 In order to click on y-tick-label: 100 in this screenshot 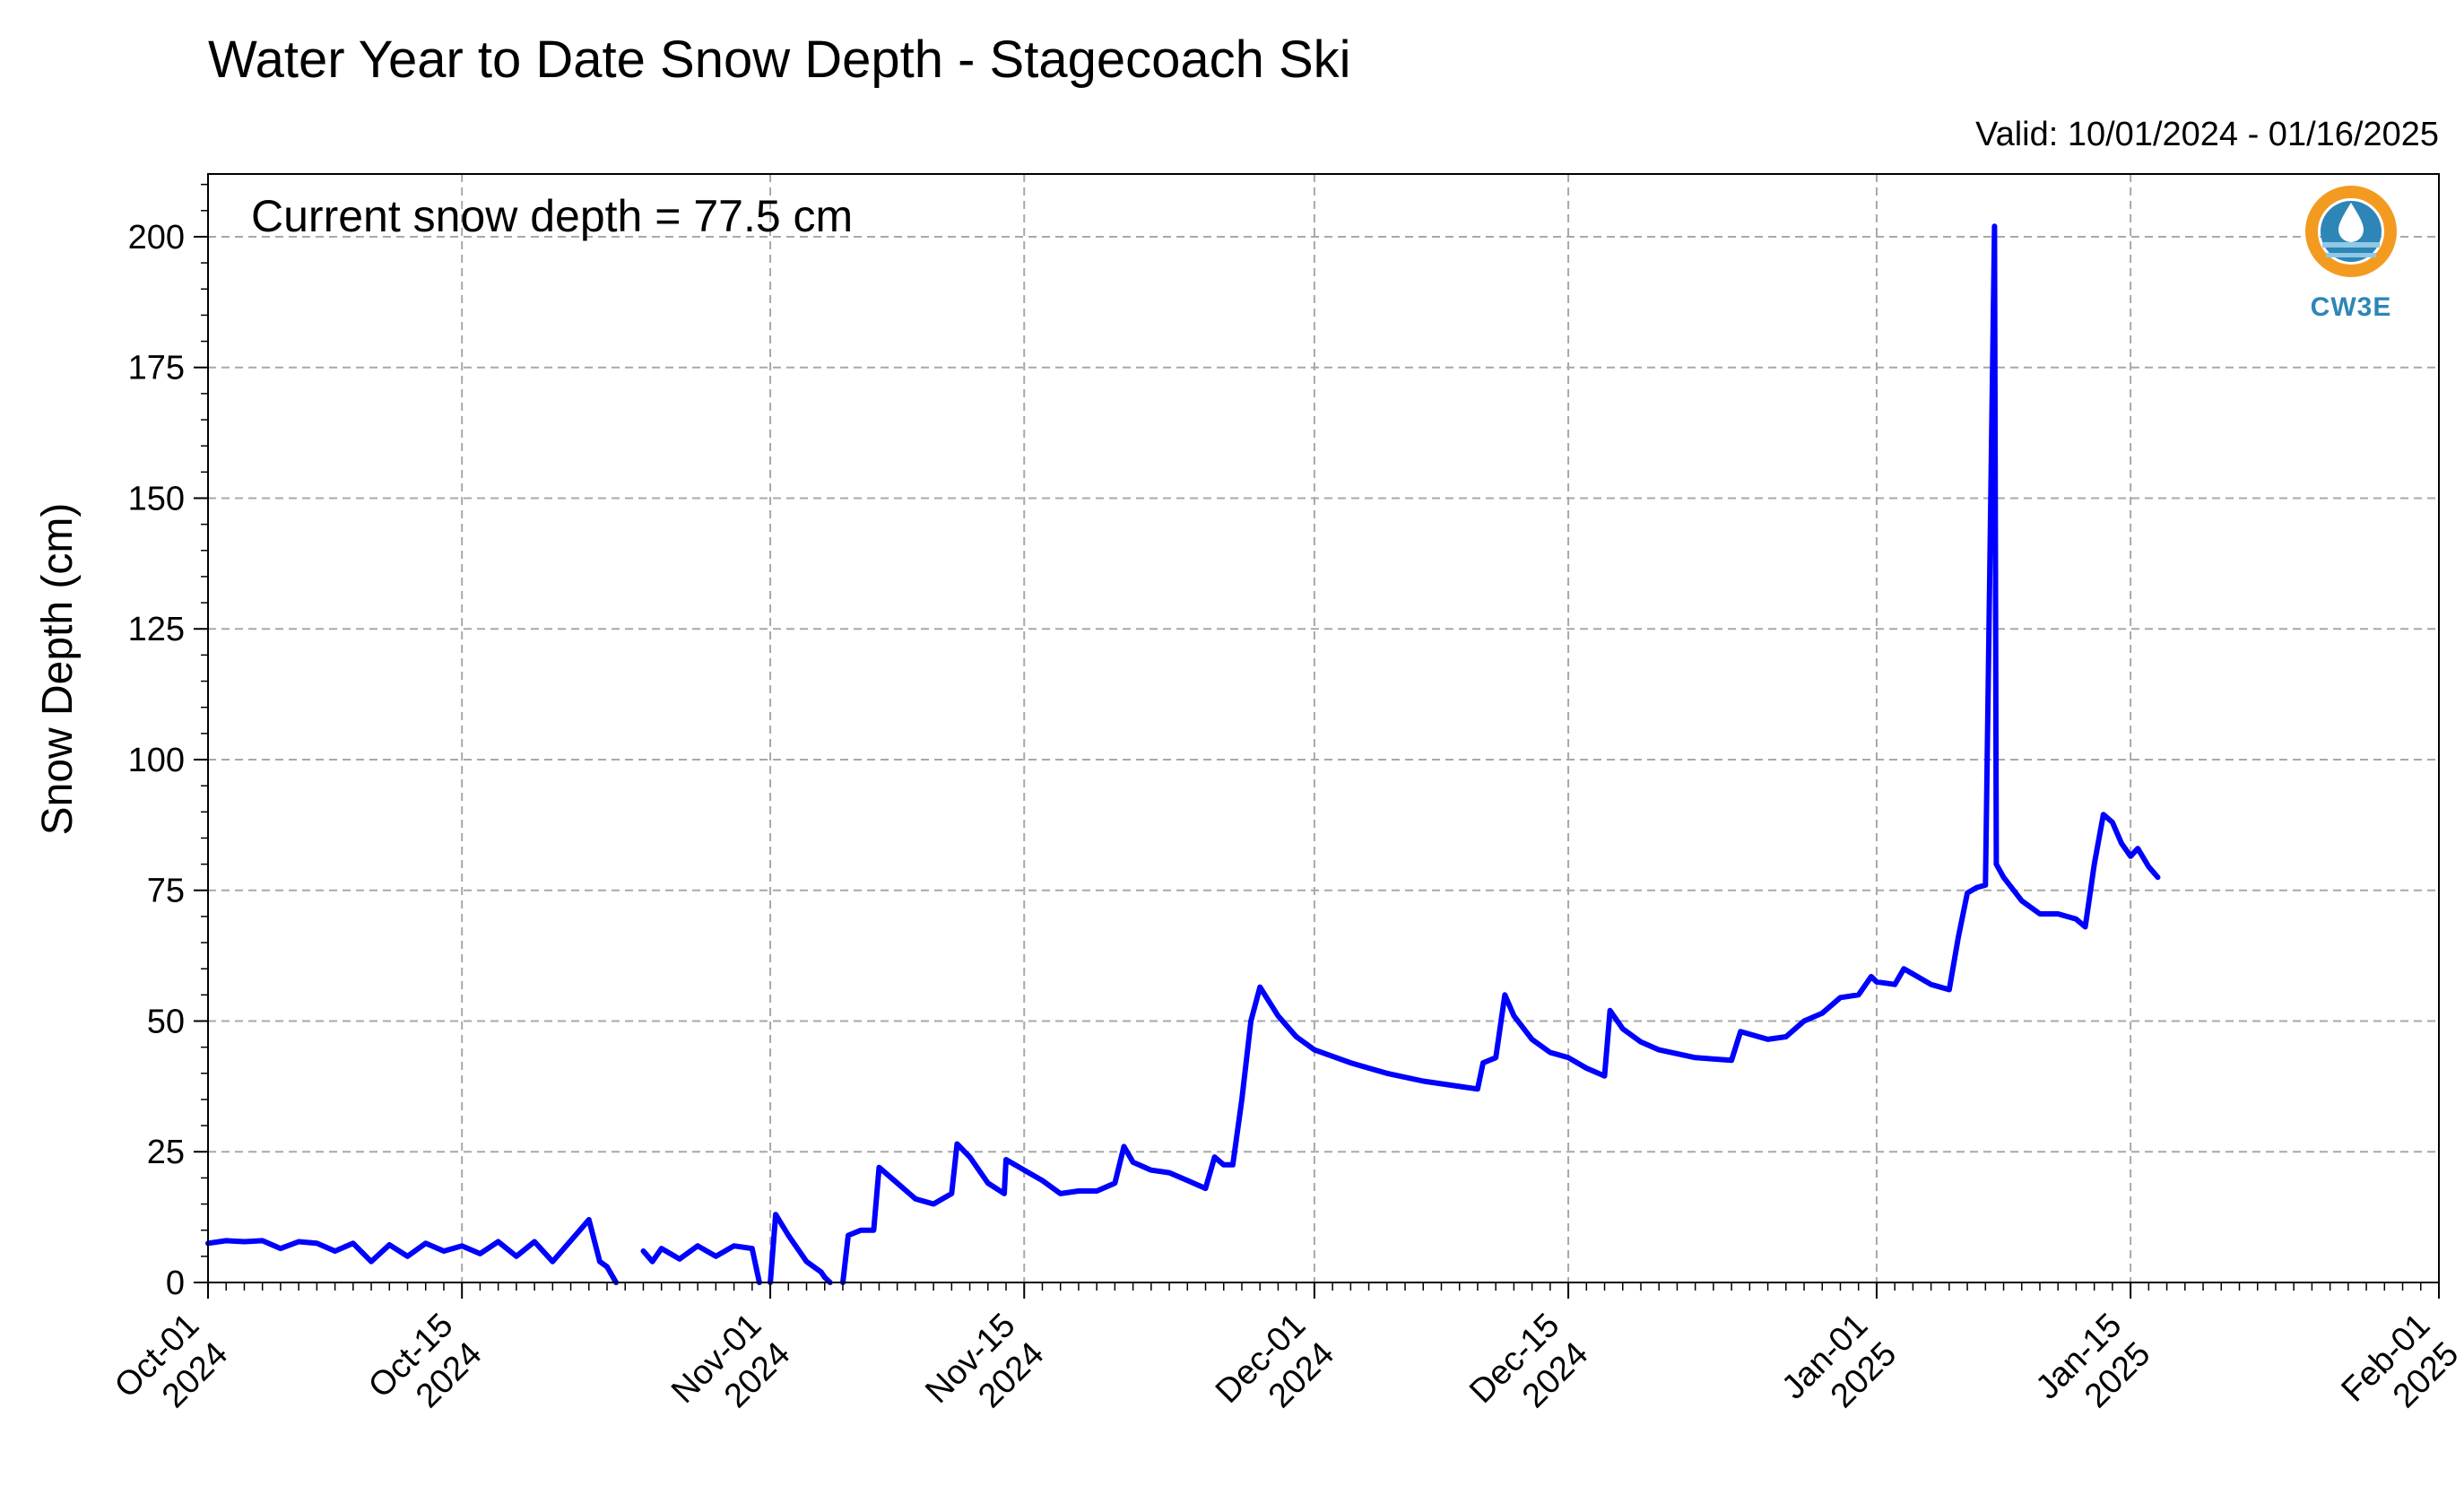, I will do `click(156, 760)`.